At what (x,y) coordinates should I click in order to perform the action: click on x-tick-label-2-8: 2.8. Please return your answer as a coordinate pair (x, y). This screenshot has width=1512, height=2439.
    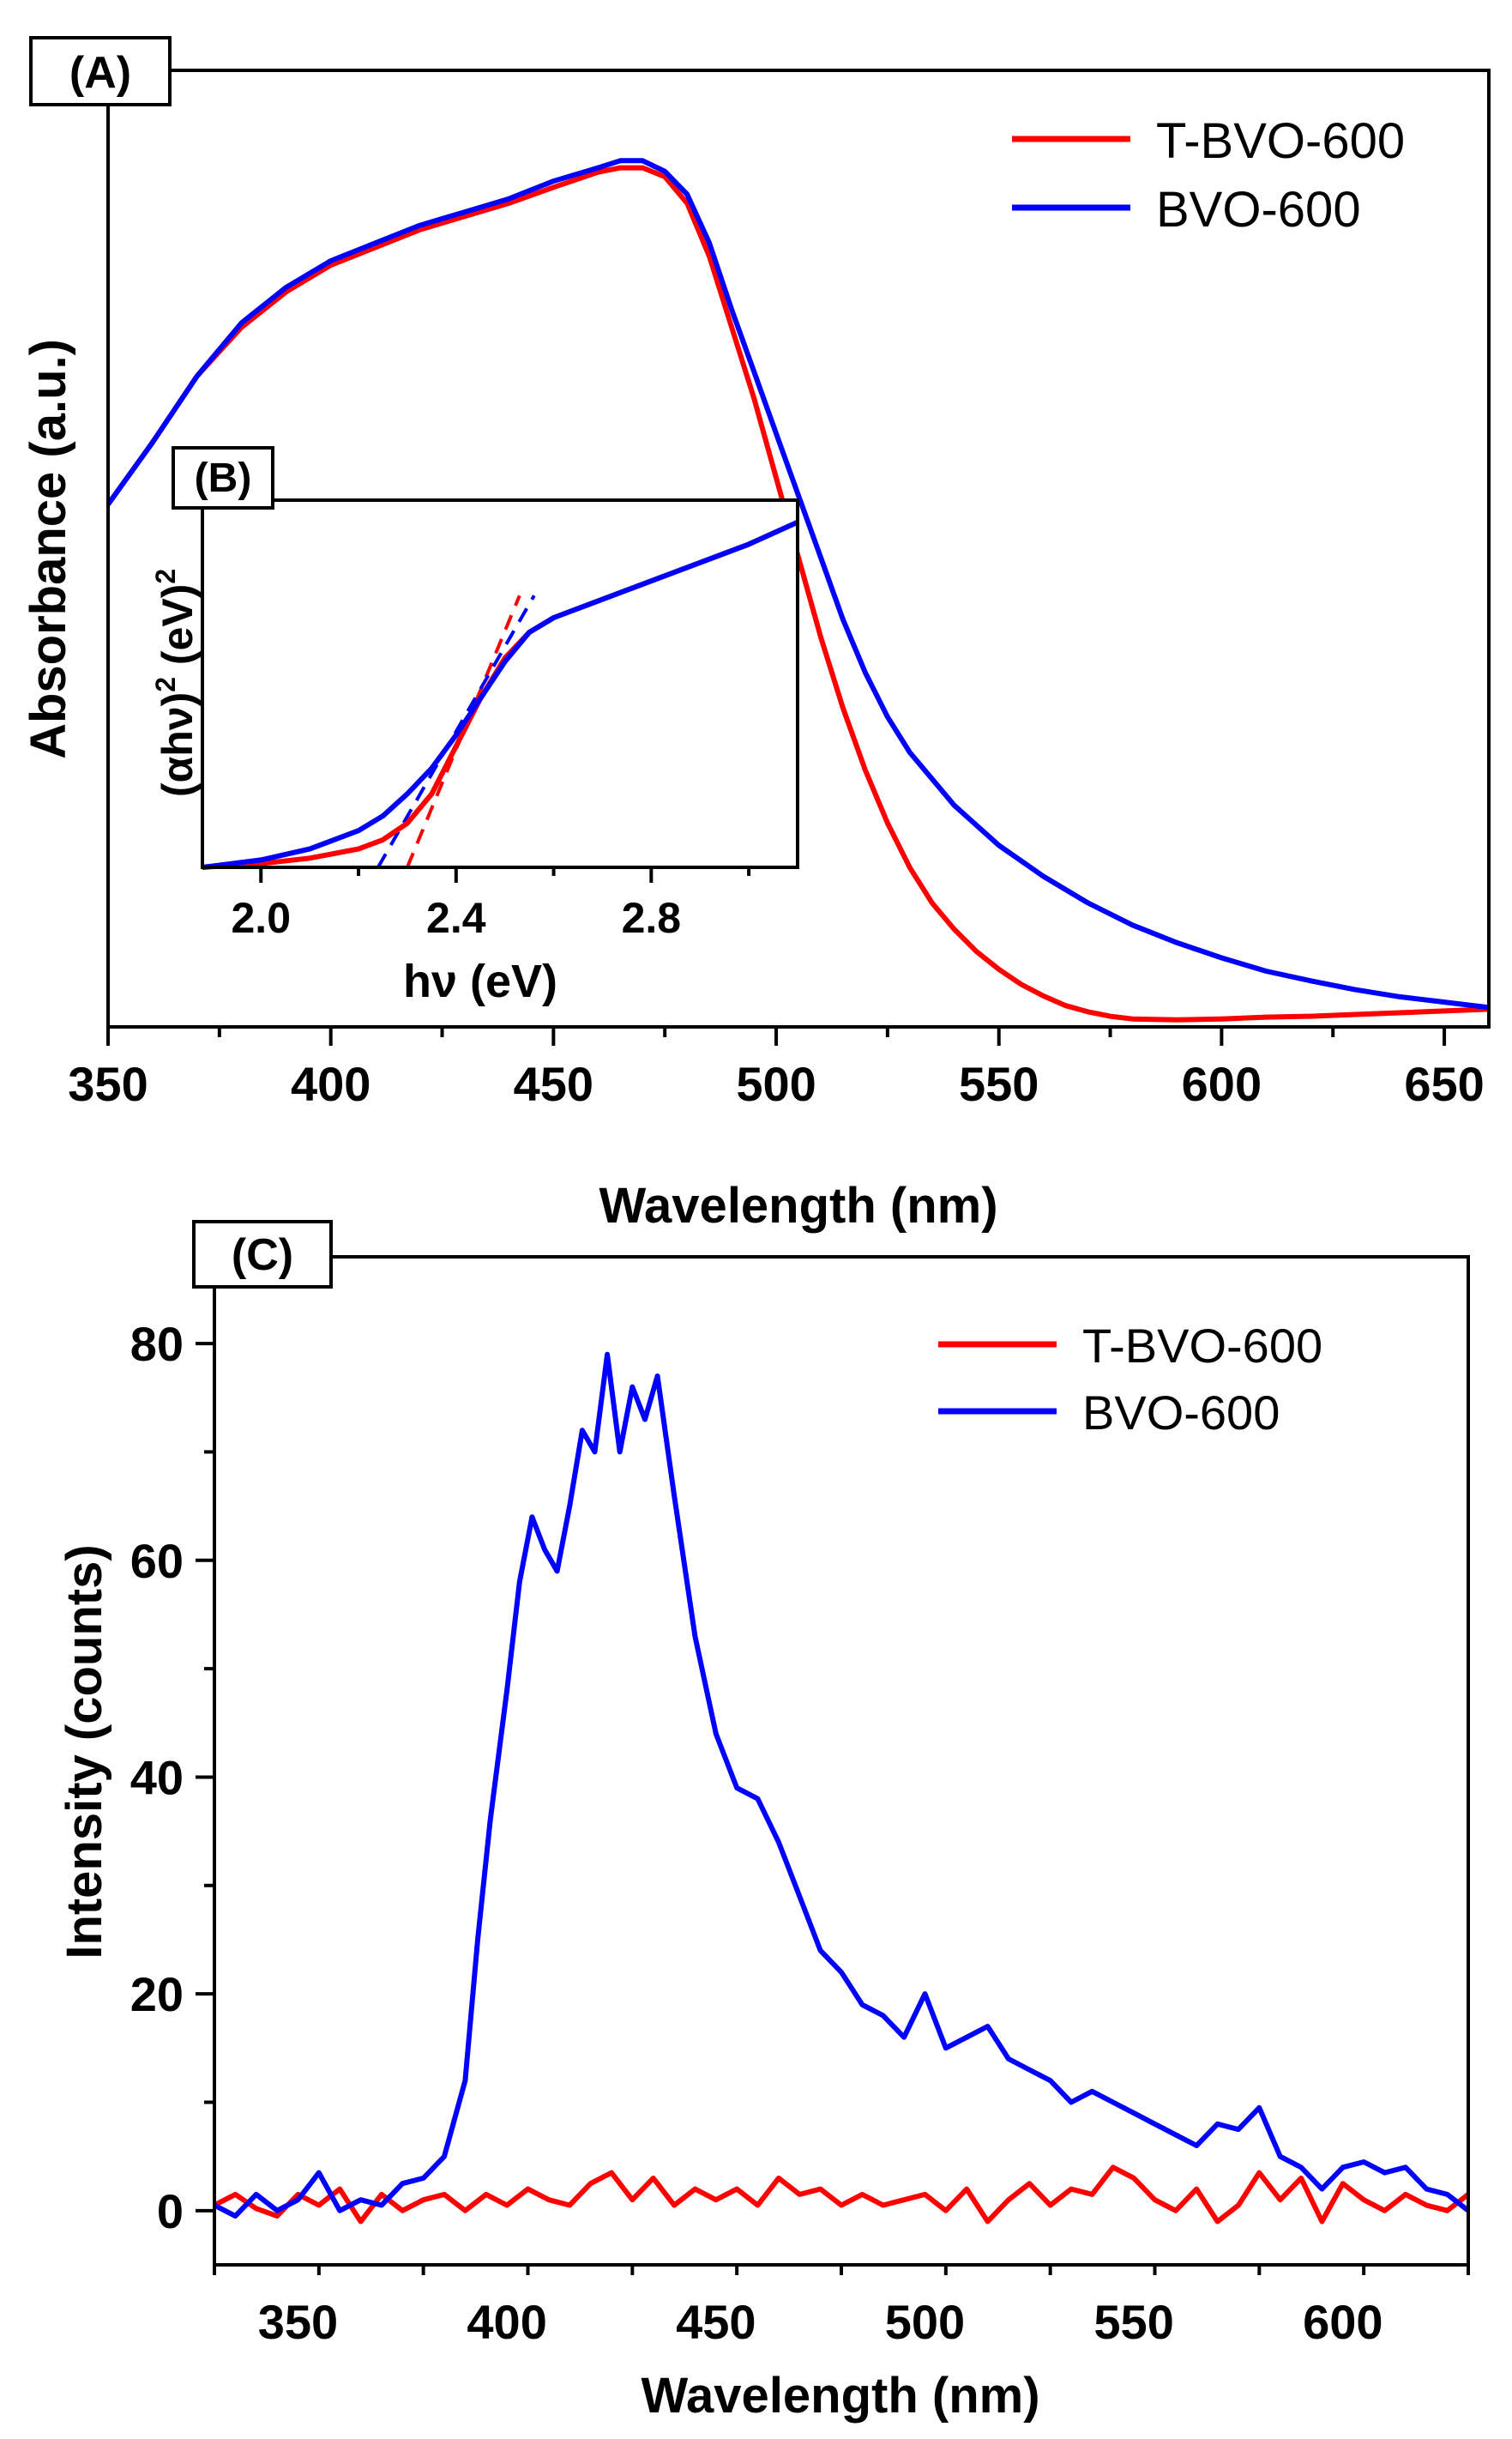
    Looking at the image, I should click on (652, 918).